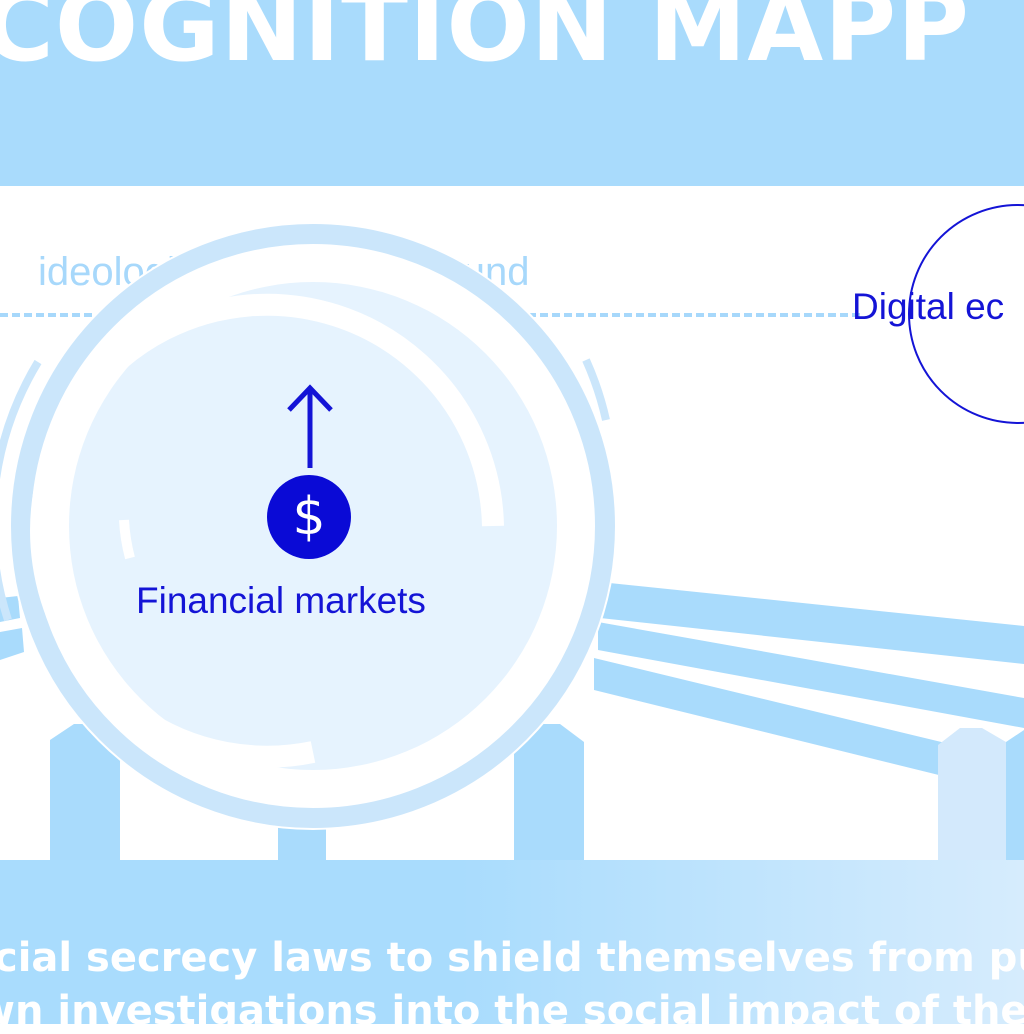 This screenshot has width=1024, height=1034. Describe the element at coordinates (309, 517) in the screenshot. I see `dollar-icon: $` at that location.